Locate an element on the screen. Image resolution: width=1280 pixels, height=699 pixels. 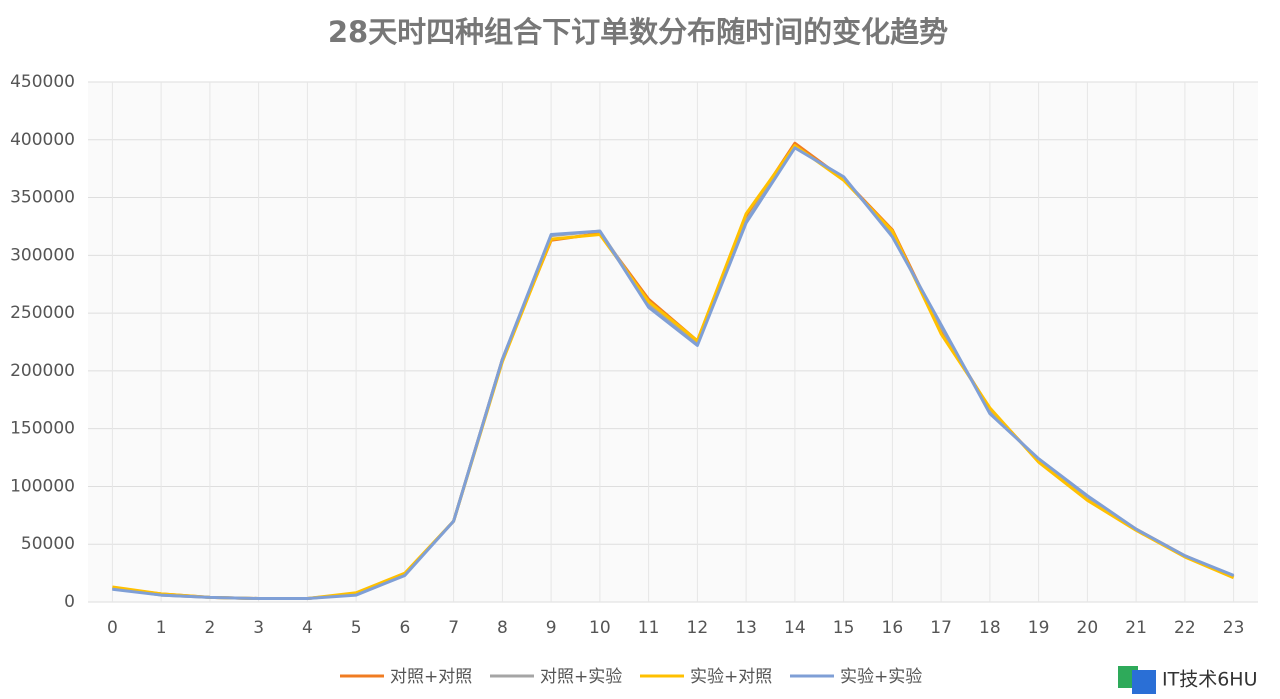
y-tick-label: 100000 is located at coordinates (42, 486).